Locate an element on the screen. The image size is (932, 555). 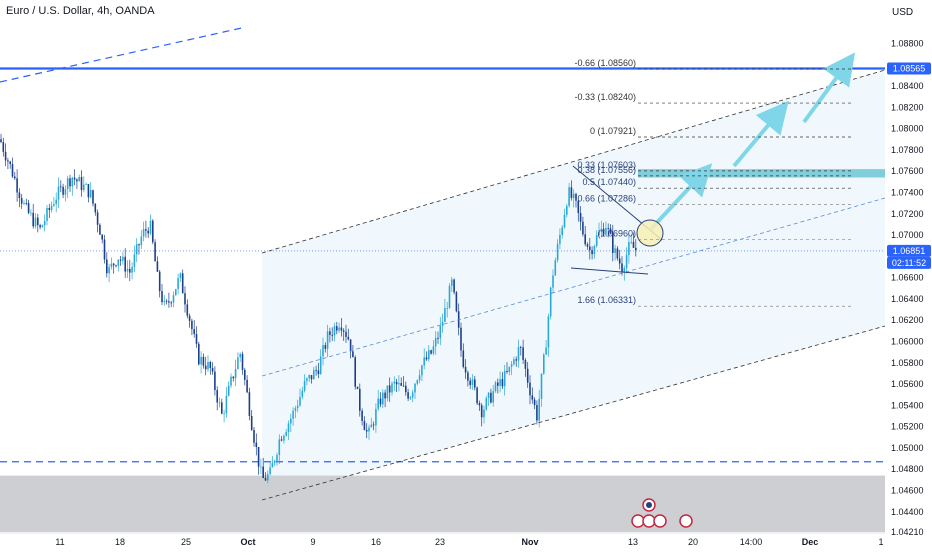
event-icons is located at coordinates (662, 513).